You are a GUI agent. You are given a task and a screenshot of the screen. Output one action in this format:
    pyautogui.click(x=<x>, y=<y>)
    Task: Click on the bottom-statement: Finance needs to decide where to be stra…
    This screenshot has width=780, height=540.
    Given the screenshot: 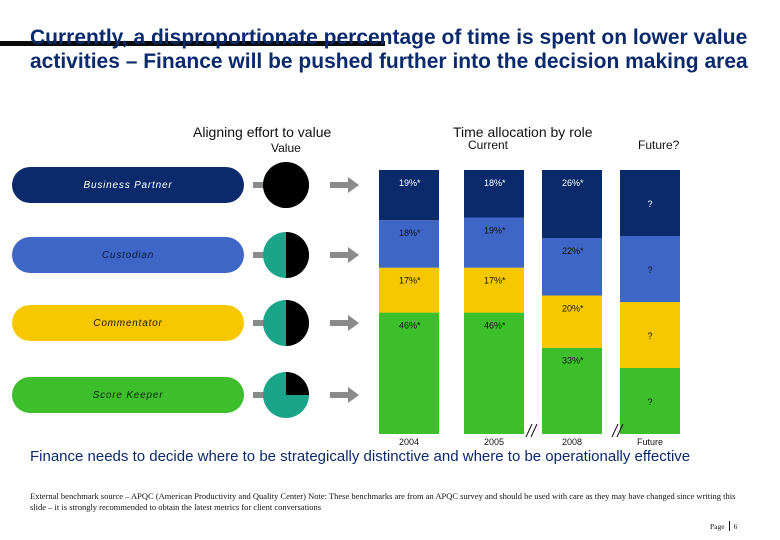 What is the action you would take?
    pyautogui.click(x=360, y=456)
    